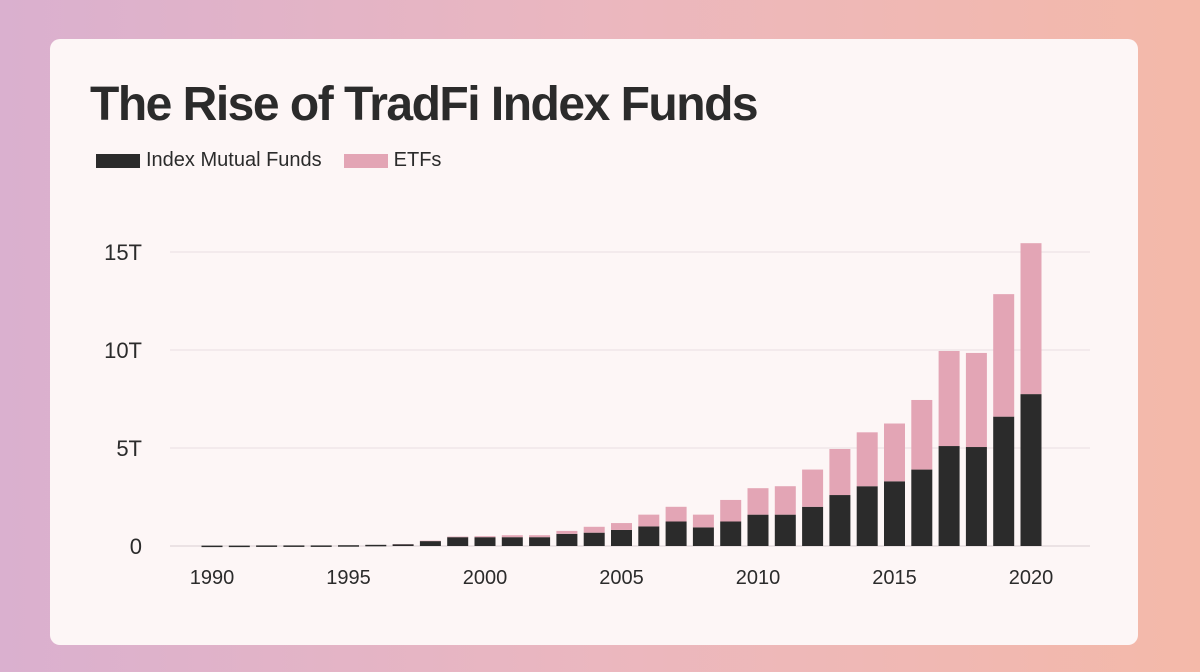 This screenshot has height=672, width=1200. What do you see at coordinates (703, 521) in the screenshot?
I see `bar-etfs-2008` at bounding box center [703, 521].